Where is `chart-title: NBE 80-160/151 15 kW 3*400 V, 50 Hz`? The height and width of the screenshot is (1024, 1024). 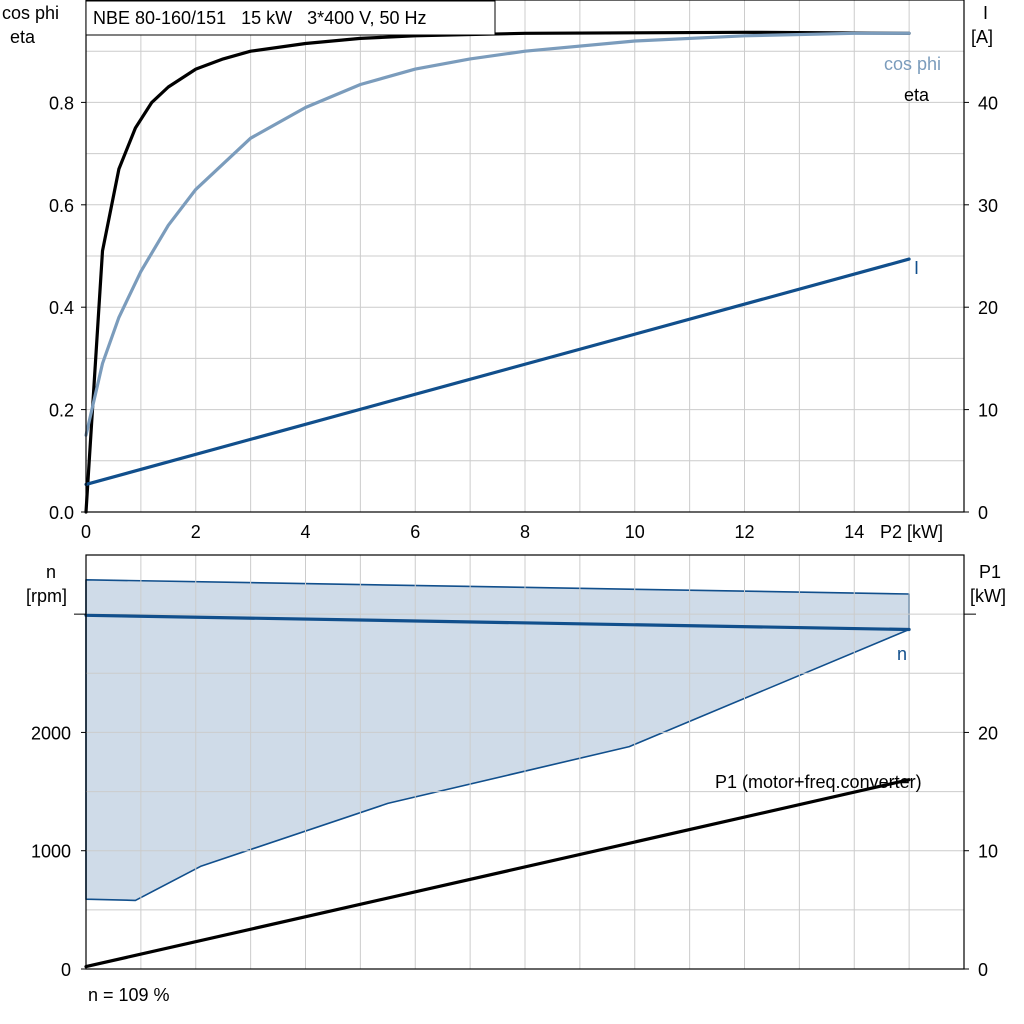
chart-title: NBE 80-160/151 15 kW 3*400 V, 50 Hz is located at coordinates (260, 18).